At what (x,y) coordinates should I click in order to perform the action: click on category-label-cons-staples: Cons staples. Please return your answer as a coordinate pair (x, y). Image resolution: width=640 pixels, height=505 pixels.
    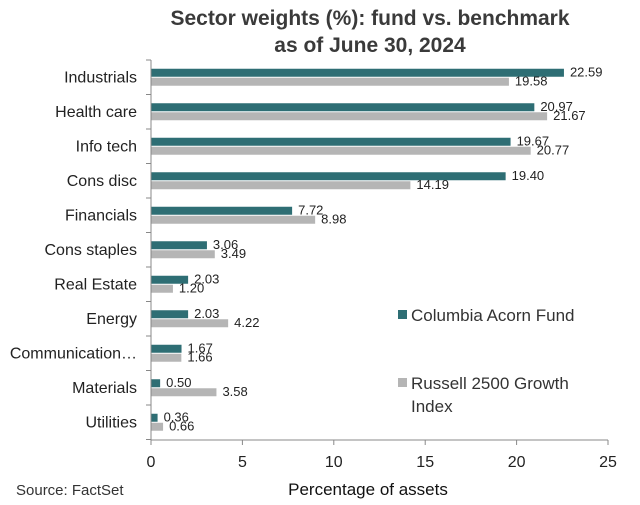
    Looking at the image, I should click on (91, 250).